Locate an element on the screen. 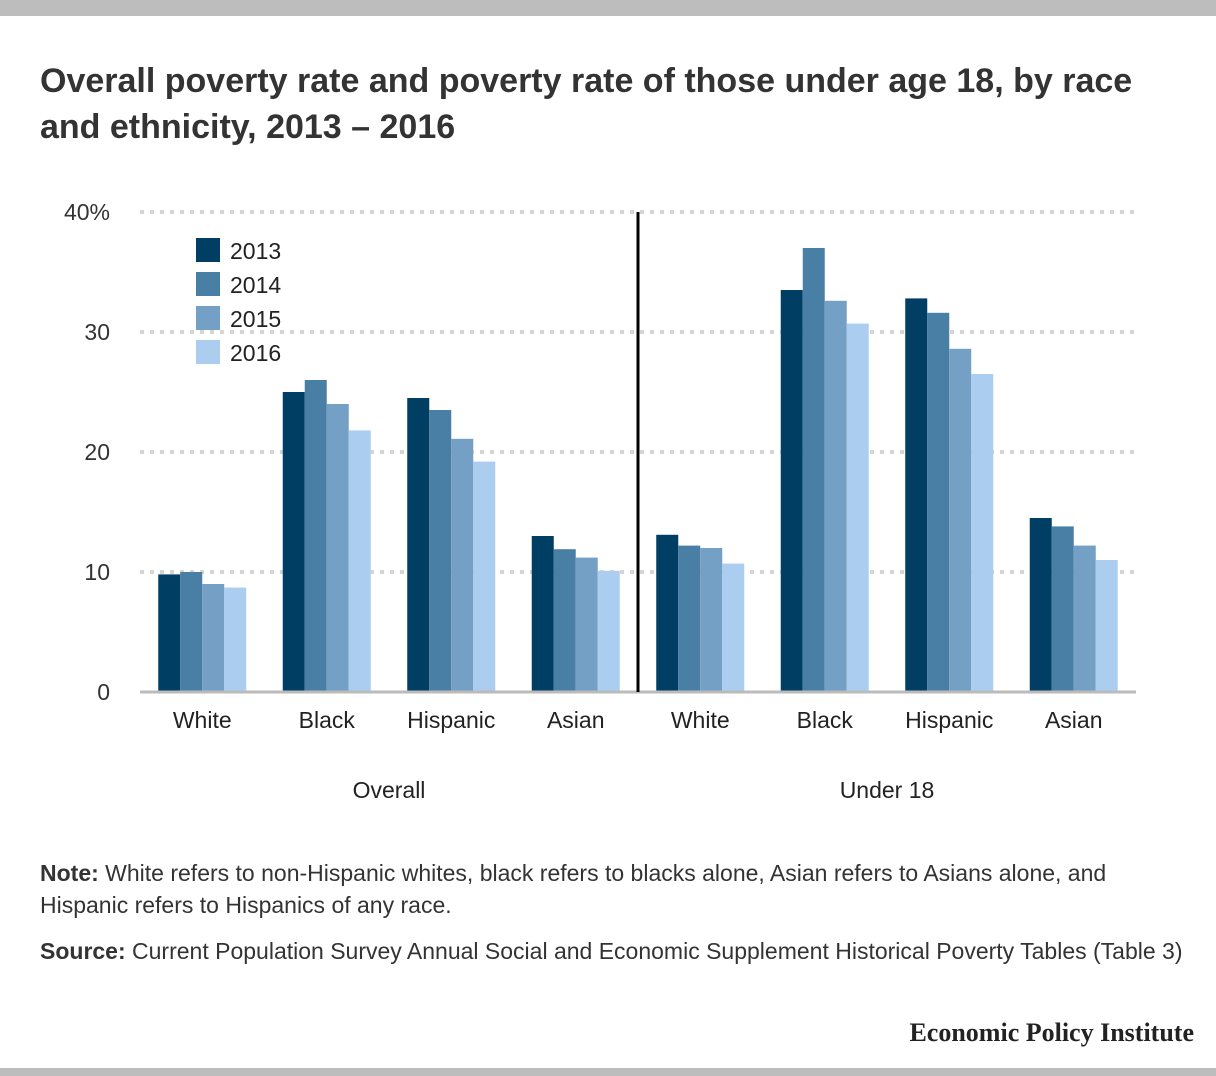 The image size is (1216, 1076). bottom-border is located at coordinates (608, 1072).